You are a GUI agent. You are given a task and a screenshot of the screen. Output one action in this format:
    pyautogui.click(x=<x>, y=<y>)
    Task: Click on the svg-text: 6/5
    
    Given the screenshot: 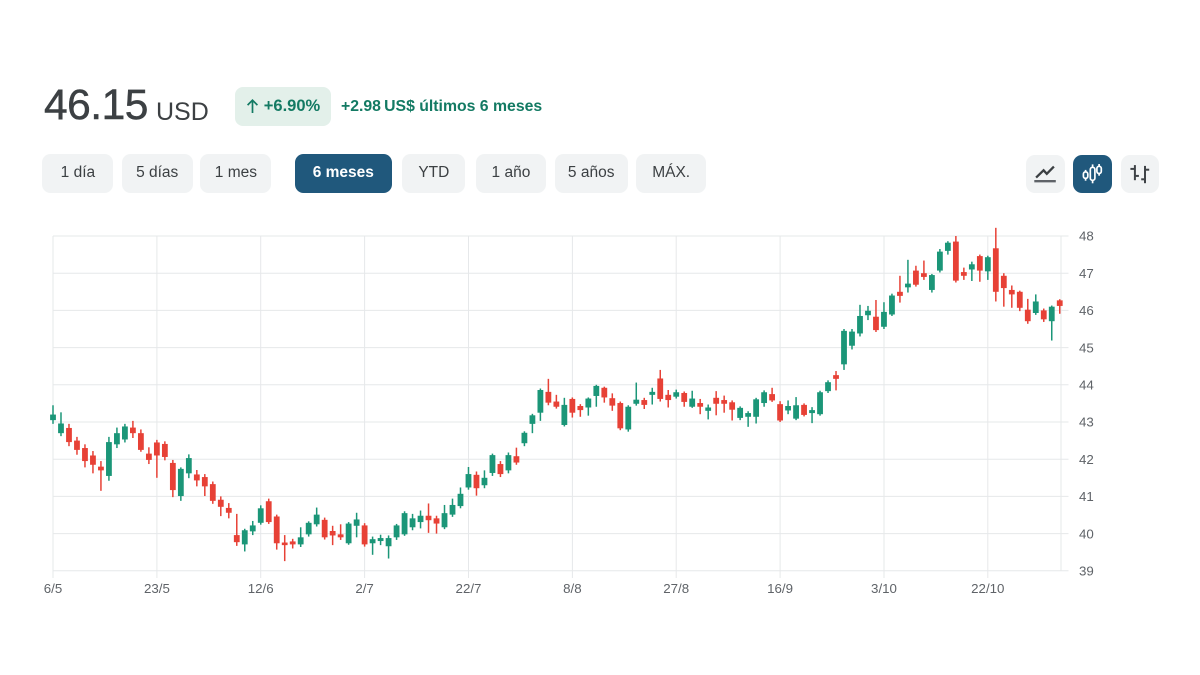 What is the action you would take?
    pyautogui.click(x=53, y=588)
    